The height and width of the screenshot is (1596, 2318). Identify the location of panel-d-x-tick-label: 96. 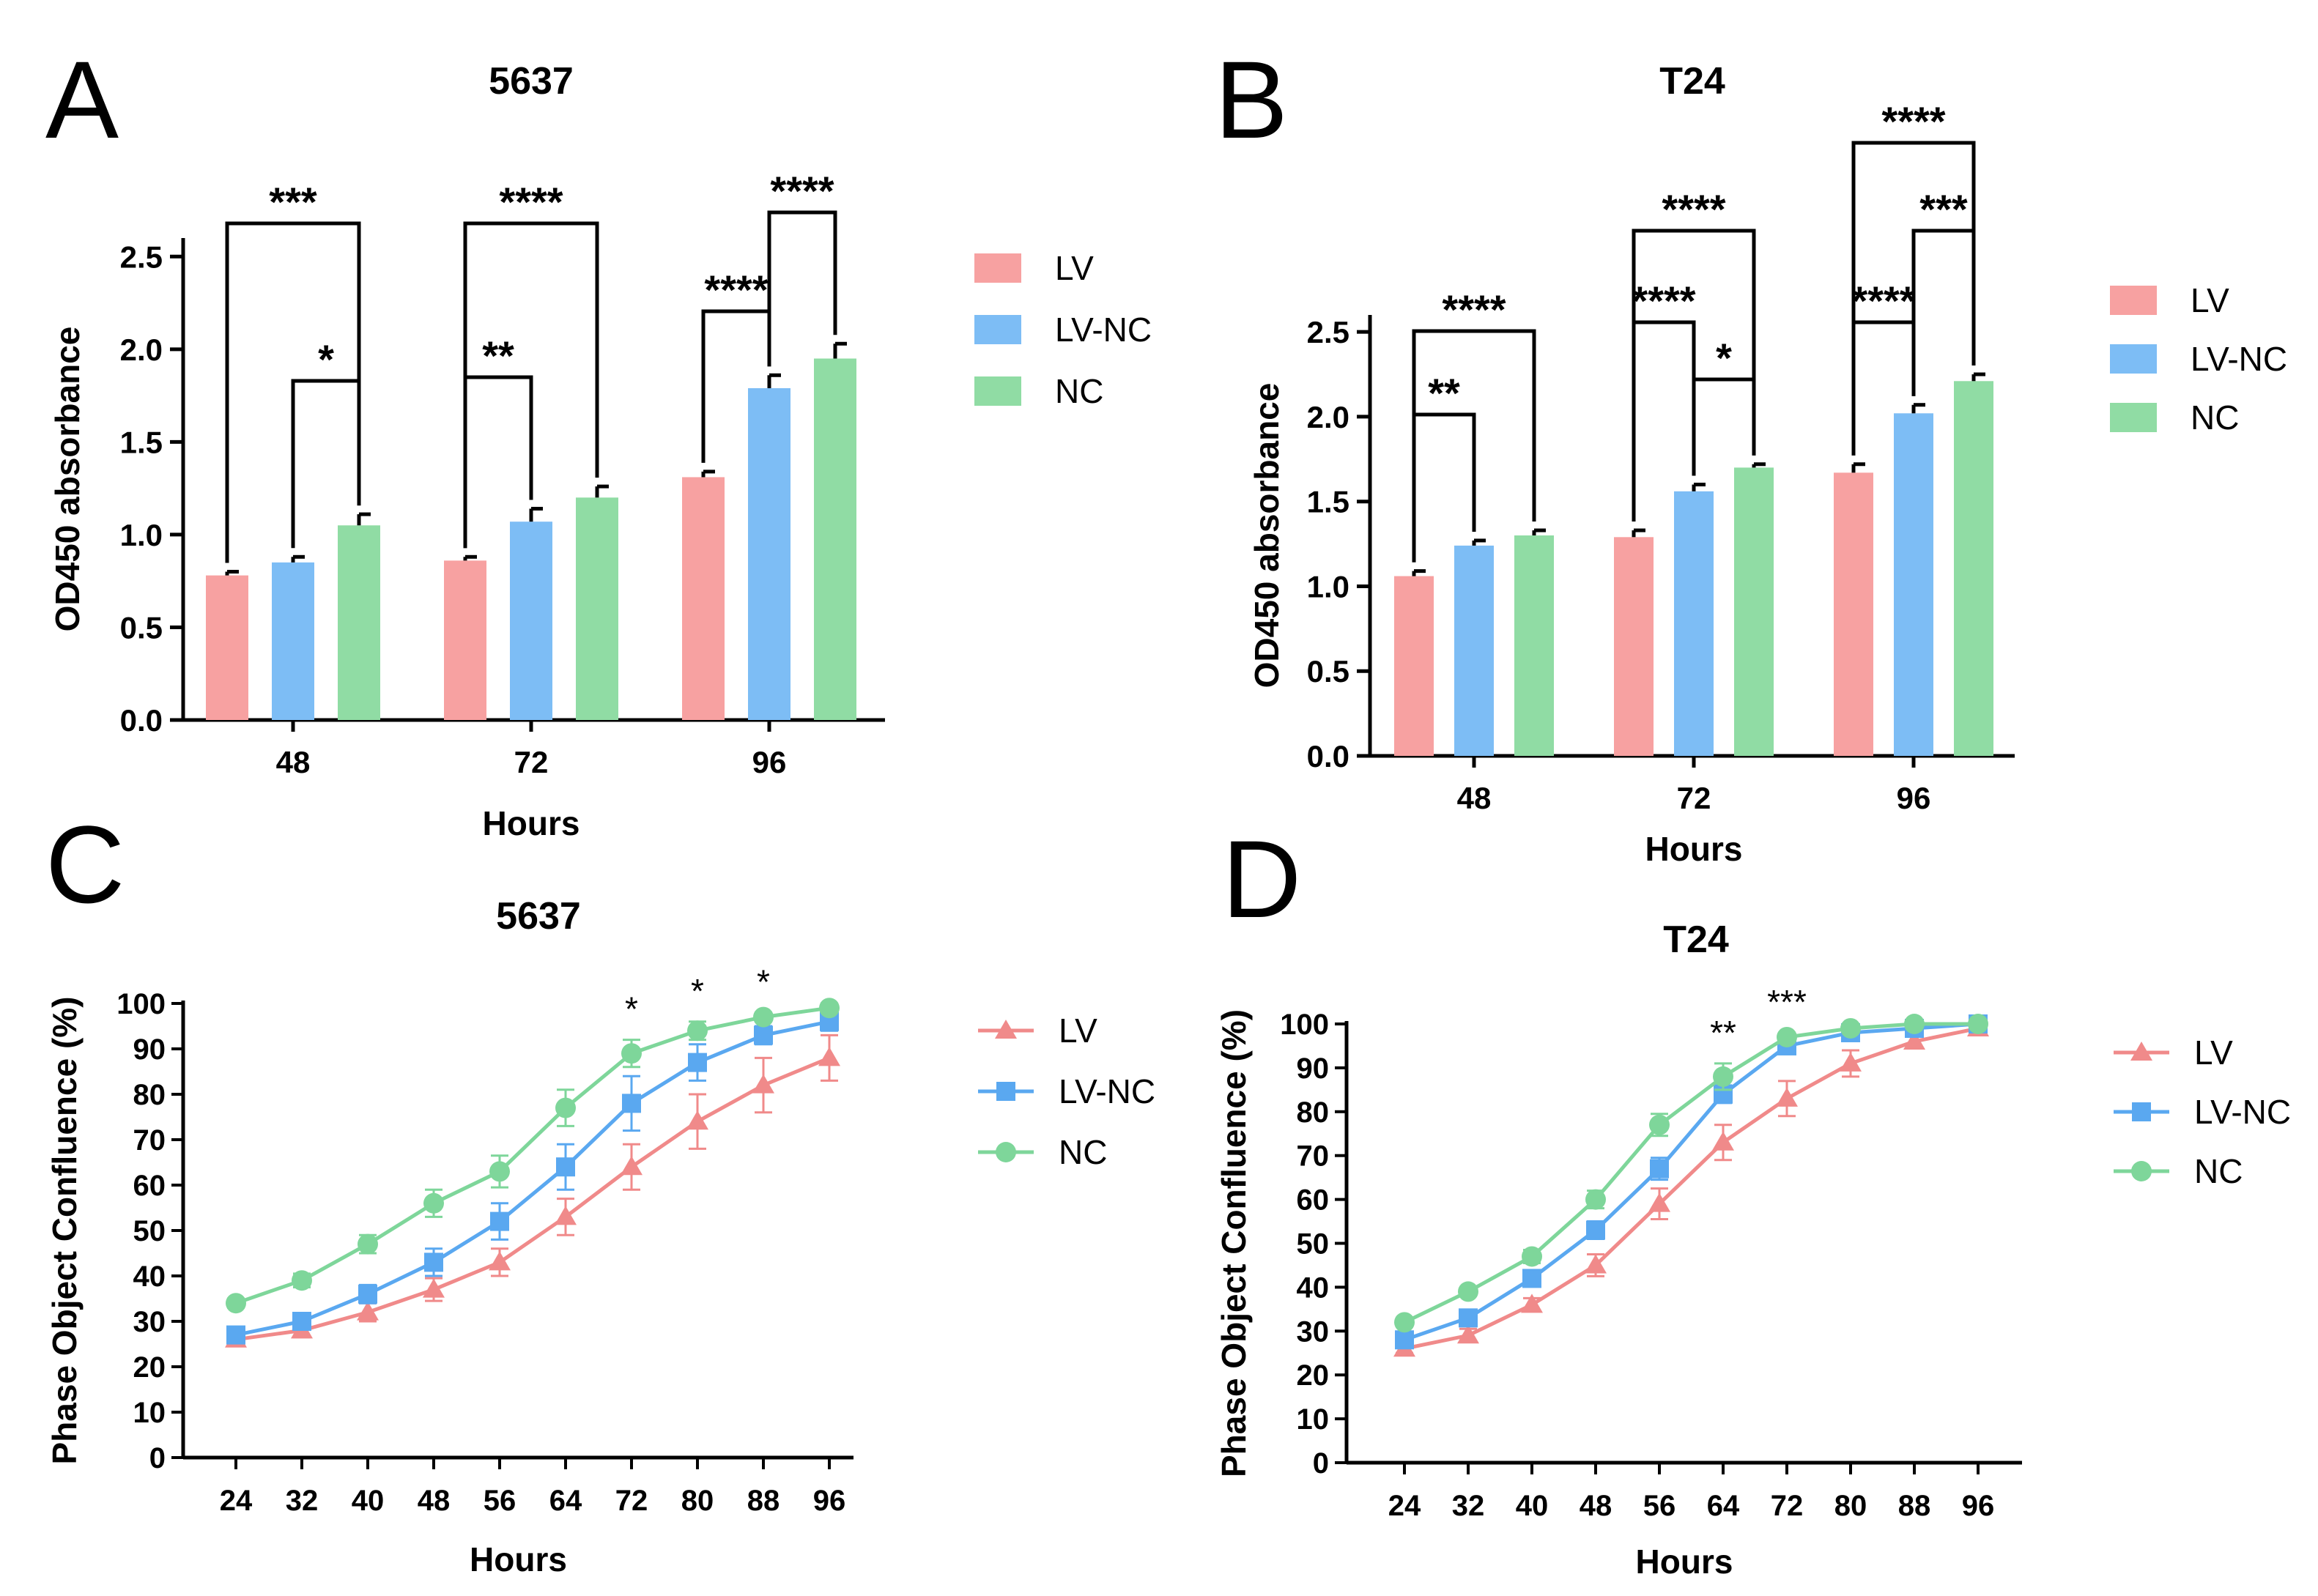
(1978, 1506).